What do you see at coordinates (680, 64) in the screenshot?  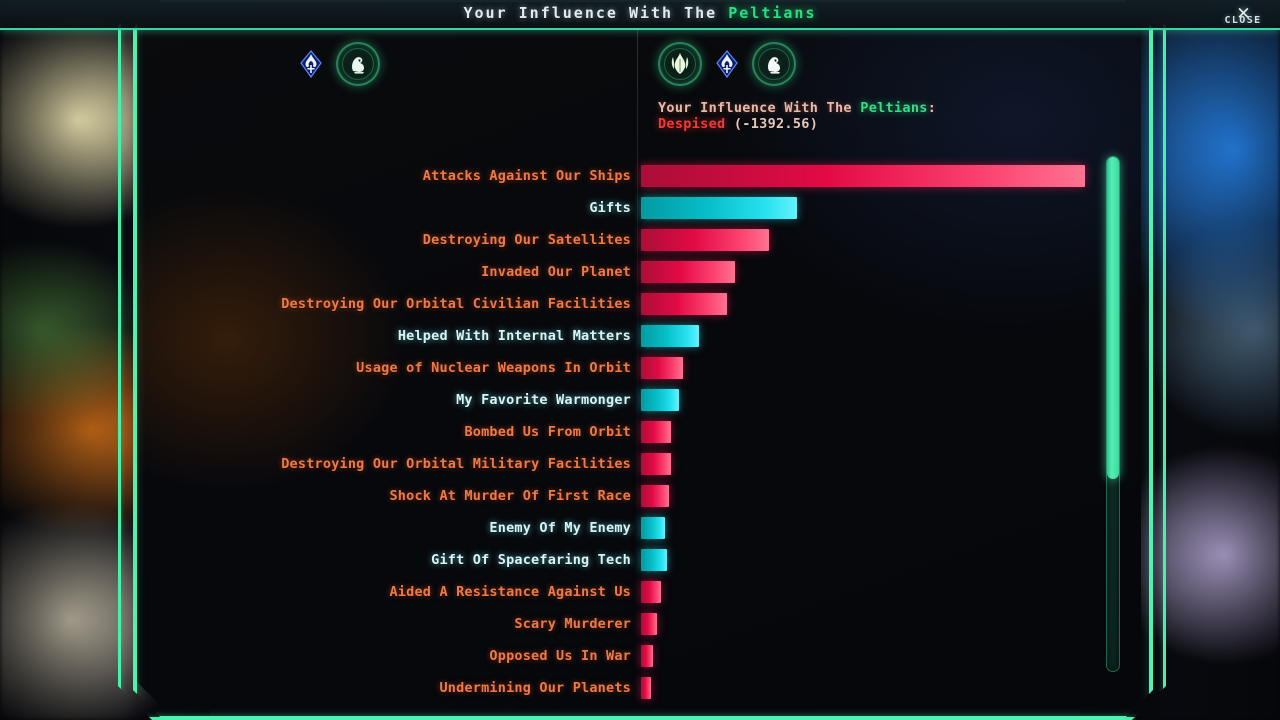 I see `peltian-crest-icon` at bounding box center [680, 64].